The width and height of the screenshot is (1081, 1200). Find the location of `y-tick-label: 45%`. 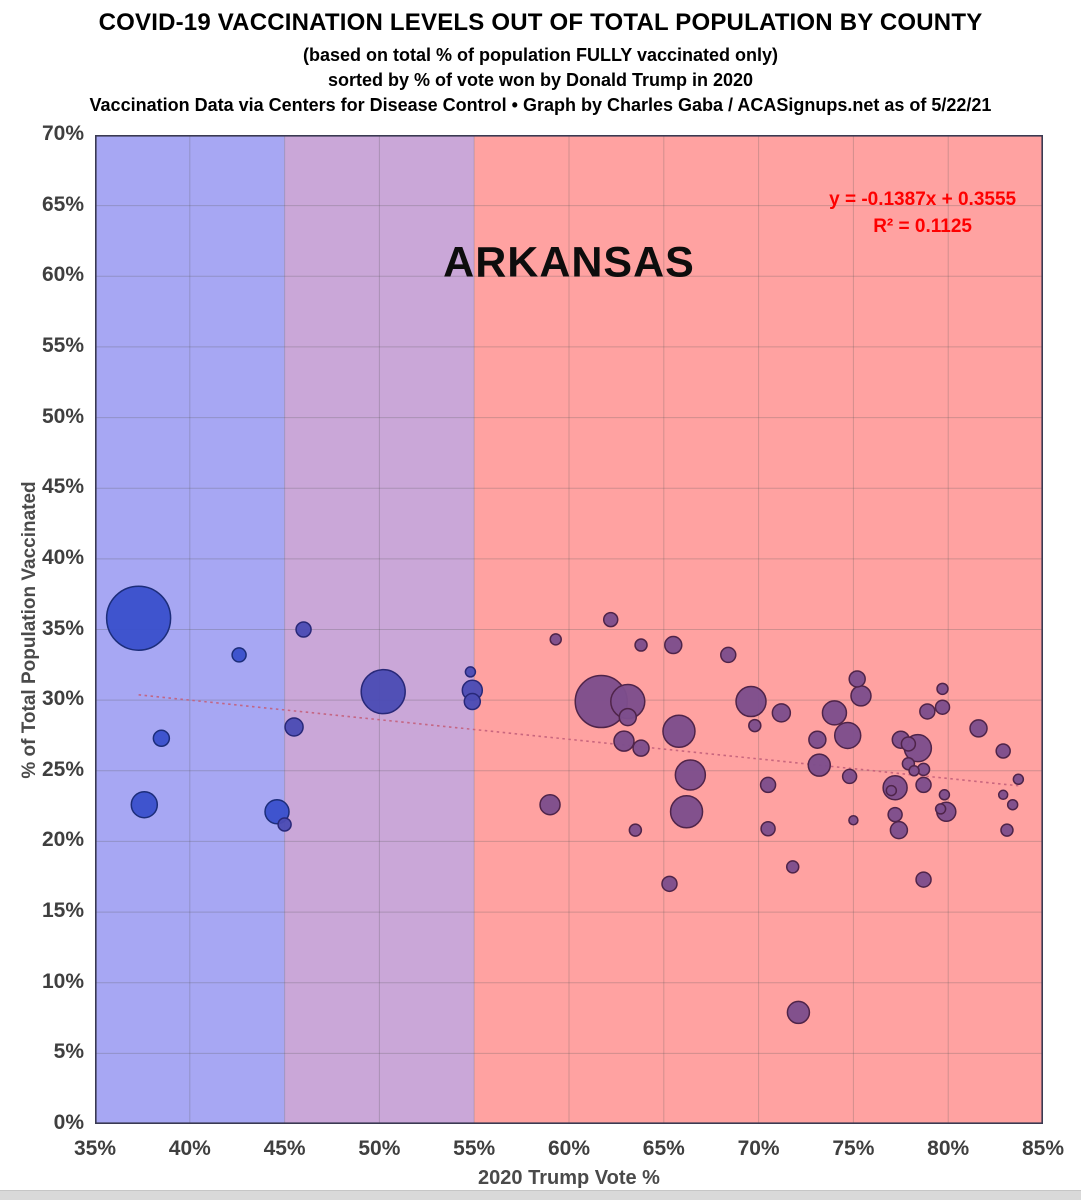

y-tick-label: 45% is located at coordinates (62, 487).